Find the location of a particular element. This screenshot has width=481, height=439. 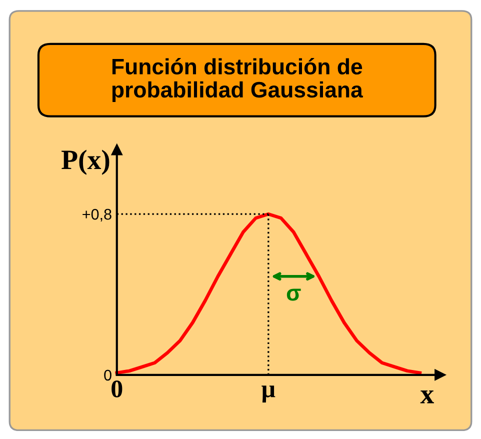

y-axis-title: P(x) is located at coordinates (86, 162).